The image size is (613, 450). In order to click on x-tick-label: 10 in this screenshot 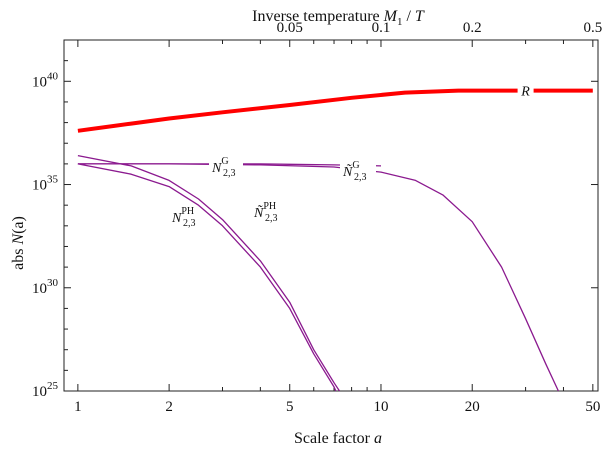, I will do `click(380, 407)`.